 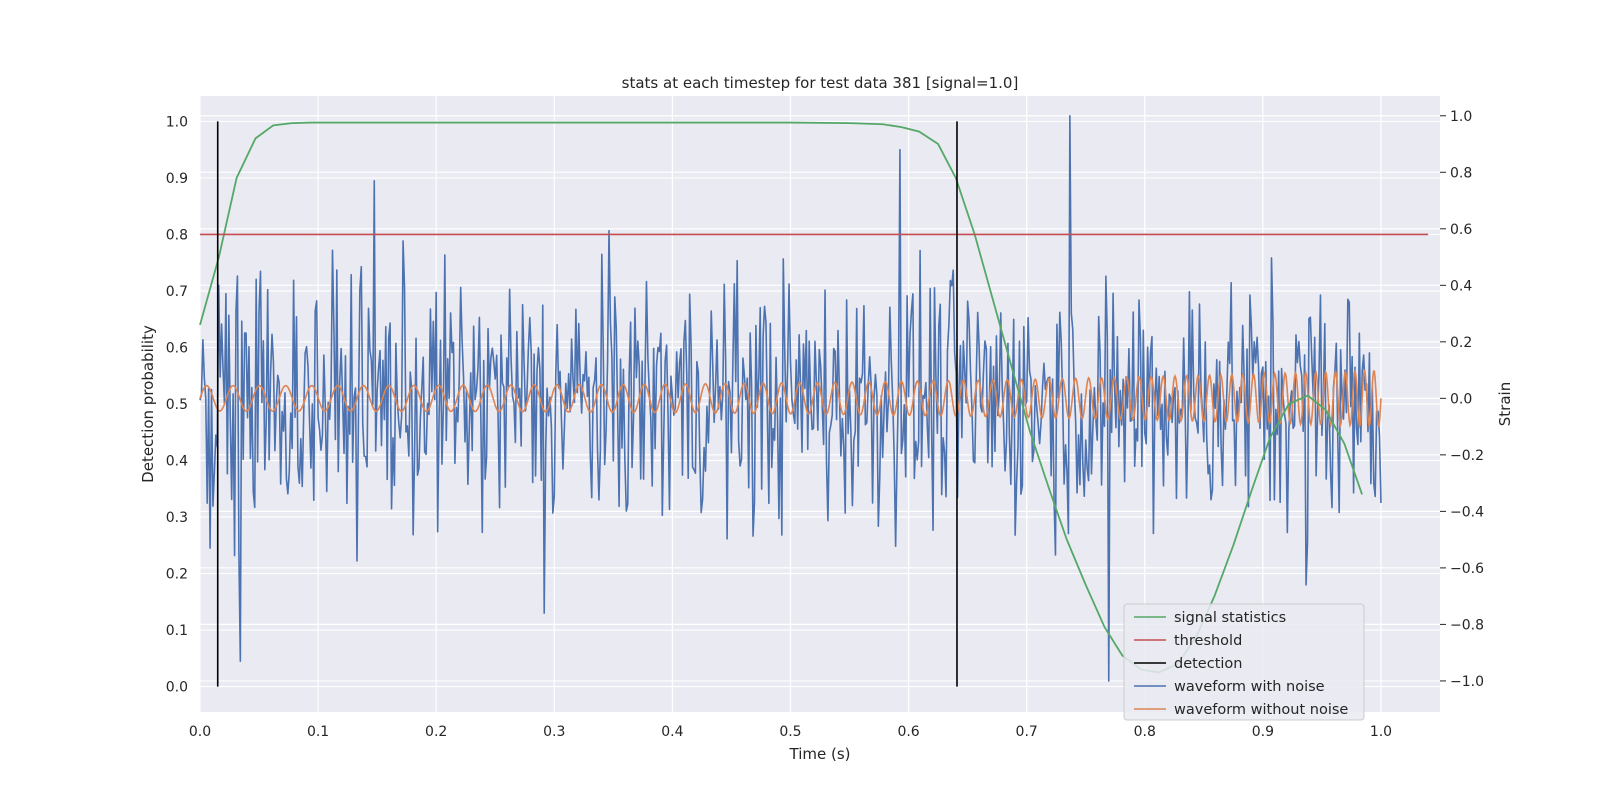 I want to click on y-tick-label: 0.1, so click(x=177, y=631).